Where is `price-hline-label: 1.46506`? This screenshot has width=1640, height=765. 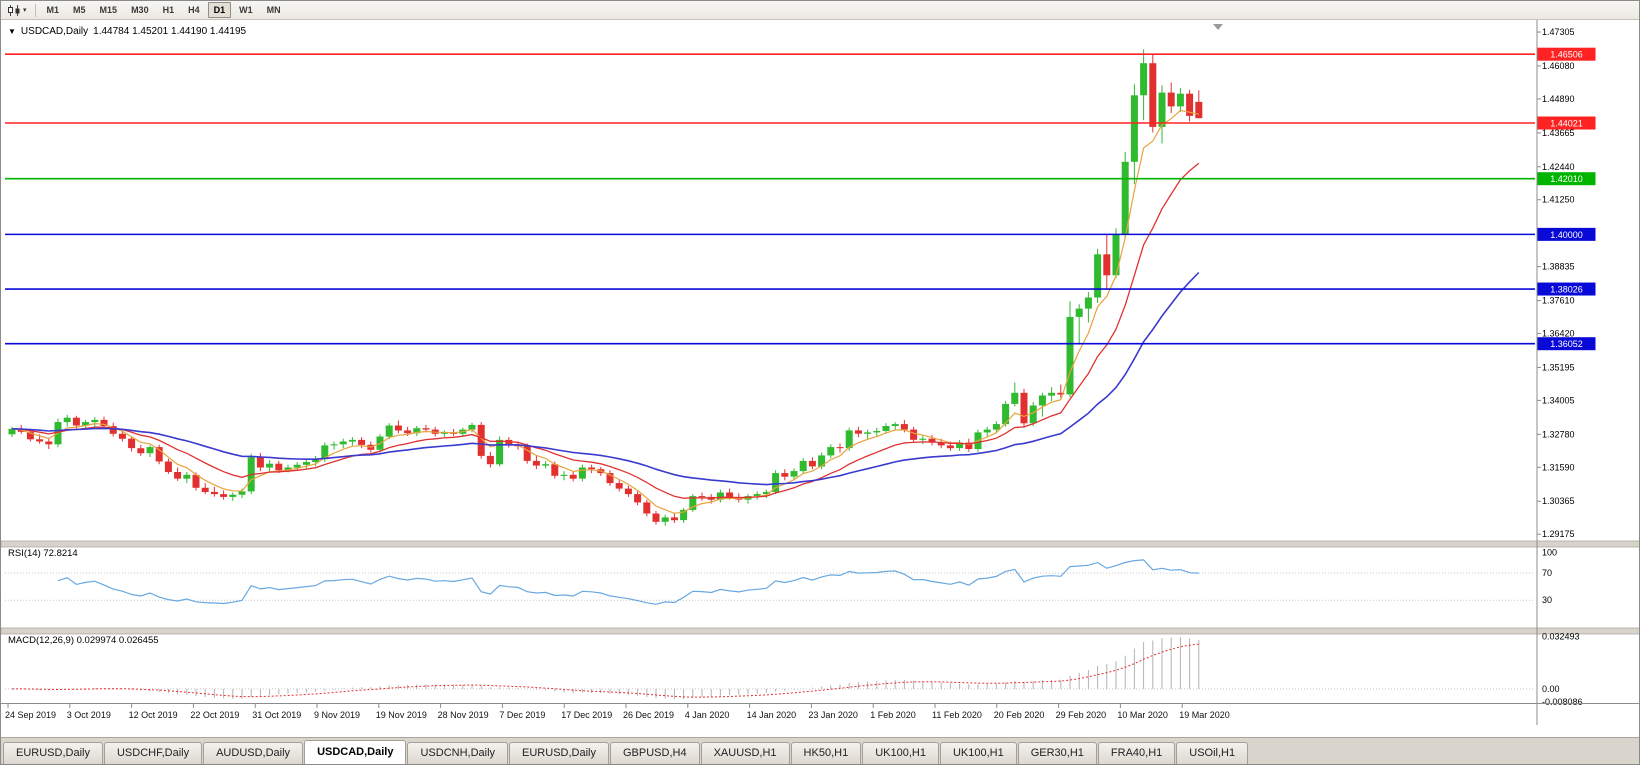 price-hline-label: 1.46506 is located at coordinates (1566, 55).